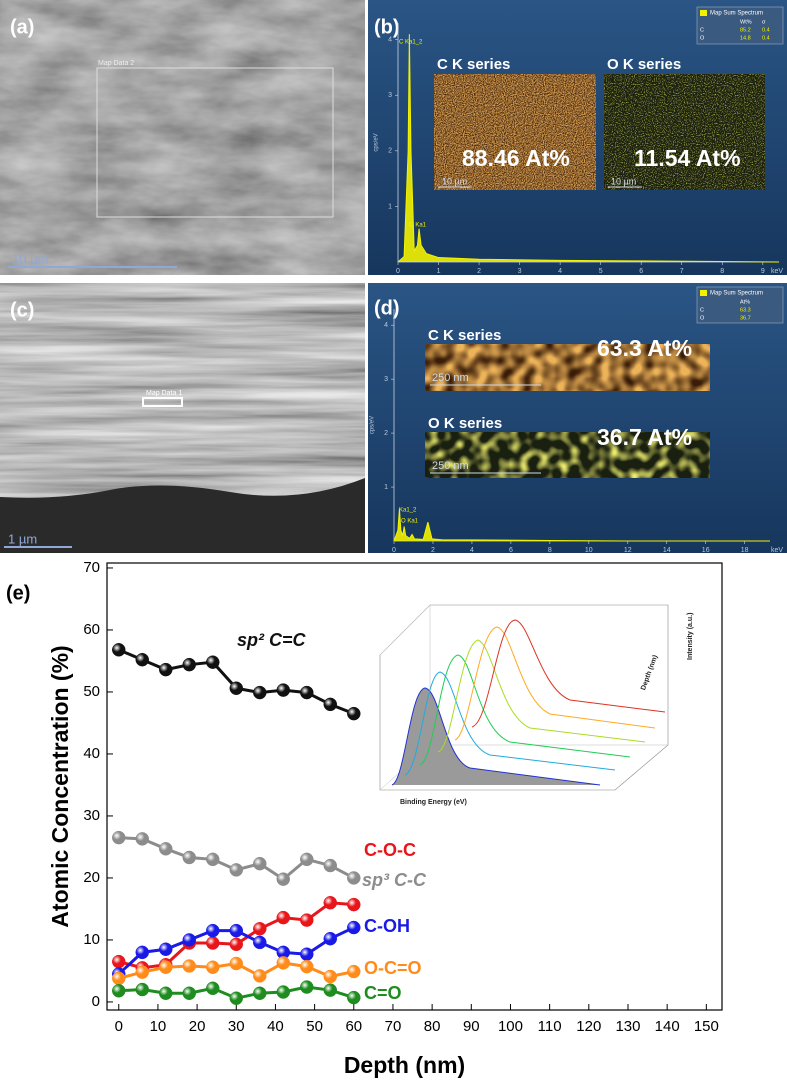 This screenshot has height=1085, width=787. What do you see at coordinates (162, 402) in the screenshot?
I see `map-region` at bounding box center [162, 402].